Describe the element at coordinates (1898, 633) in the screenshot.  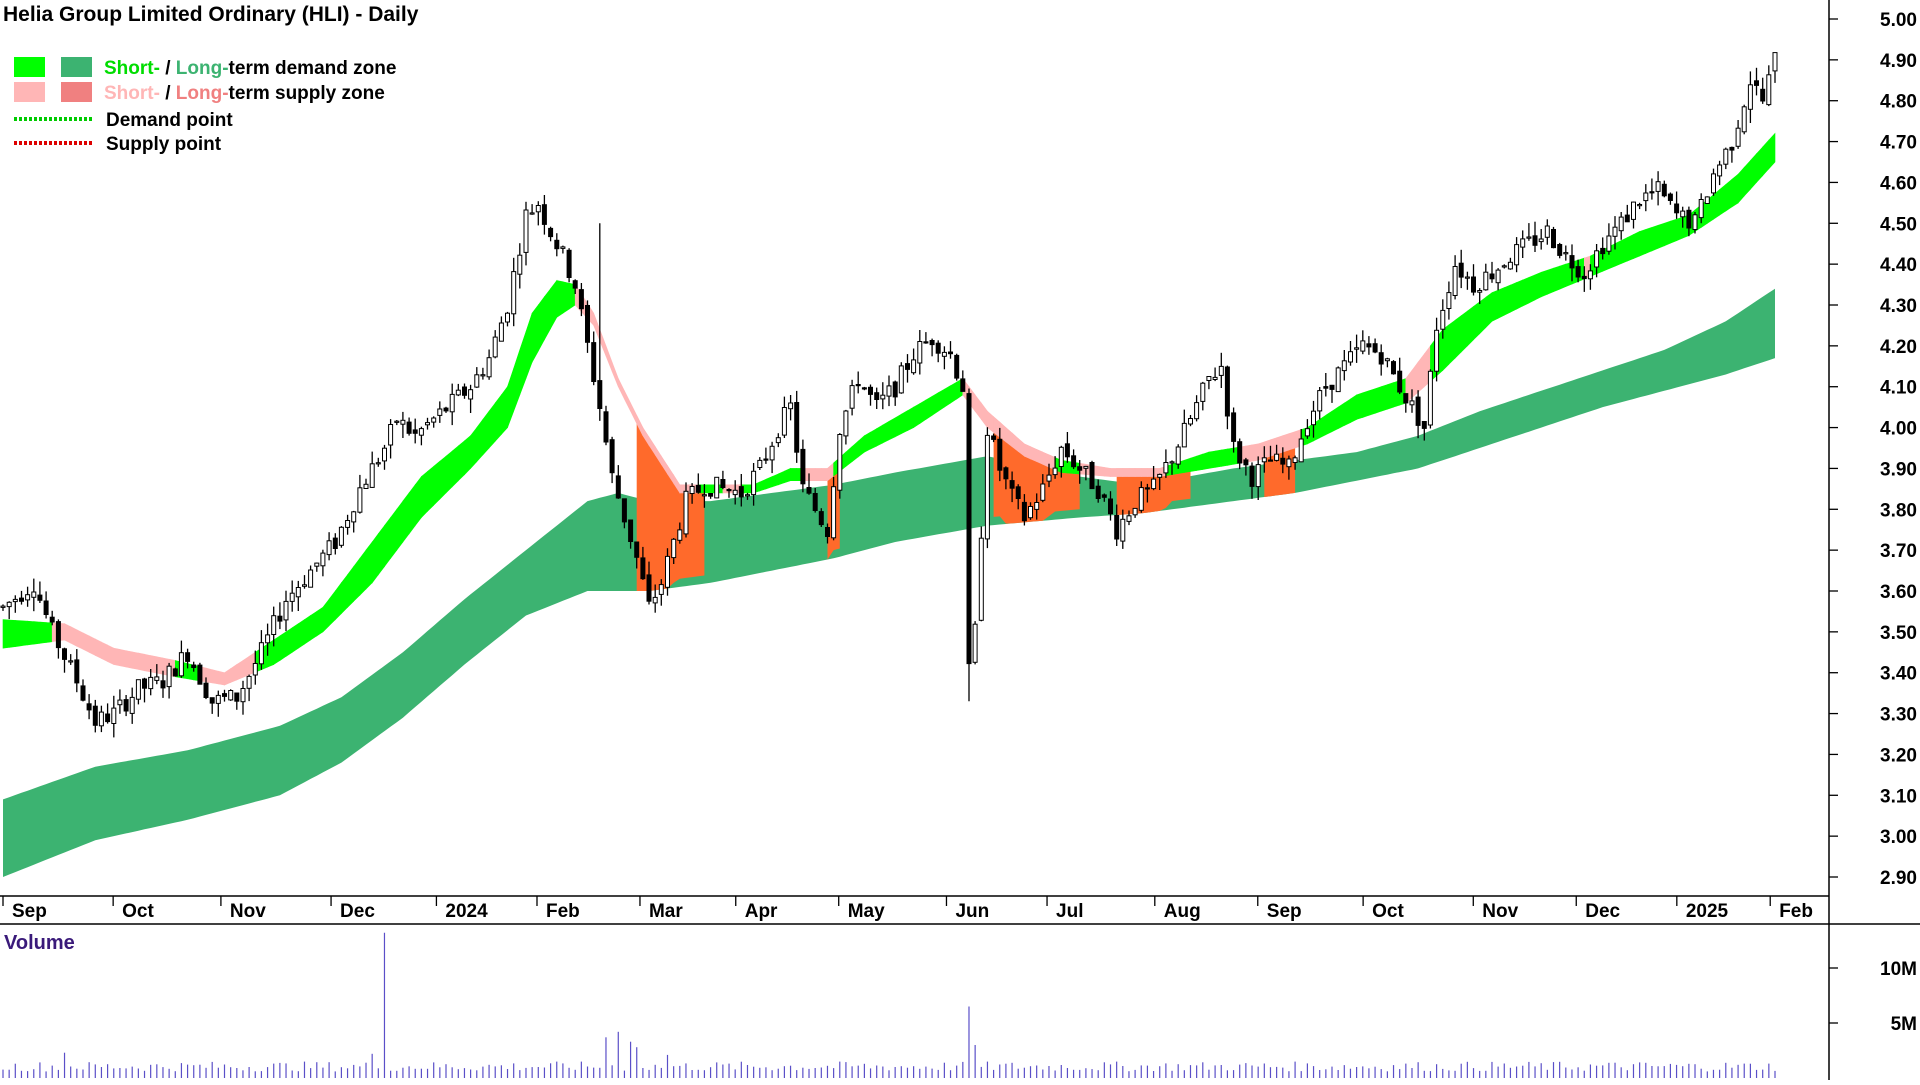
I see `y-tick-label: 3.50` at that location.